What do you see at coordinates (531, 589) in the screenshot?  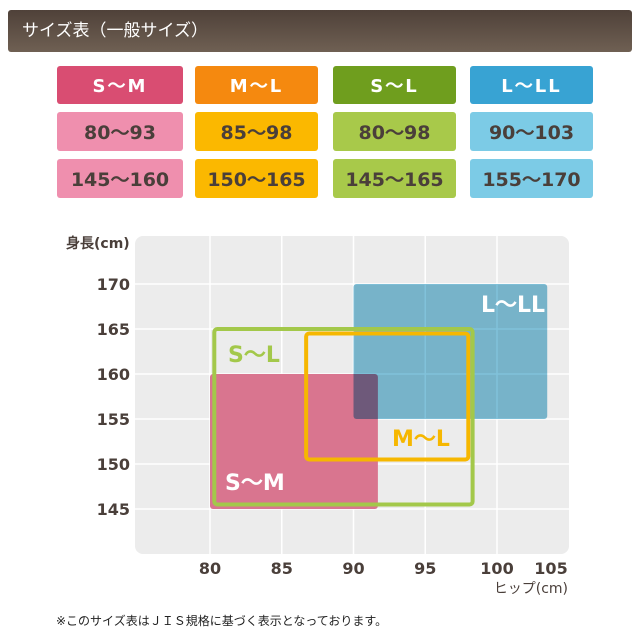 I see `x-axis-label: ヒップ(cm)` at bounding box center [531, 589].